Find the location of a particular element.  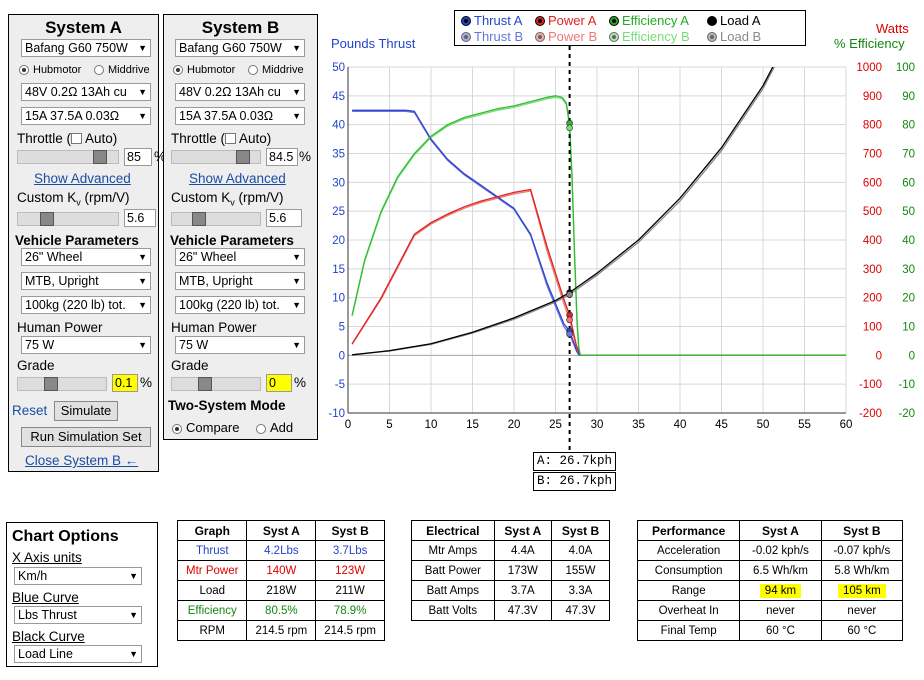

add-radio: Add is located at coordinates (274, 427).